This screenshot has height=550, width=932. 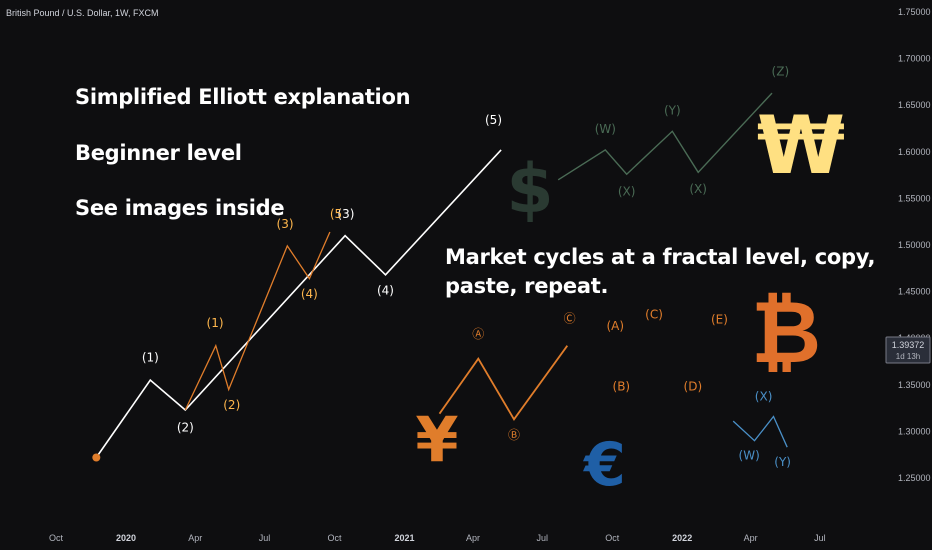 What do you see at coordinates (914, 59) in the screenshot?
I see `y-tick-label: 1.70000` at bounding box center [914, 59].